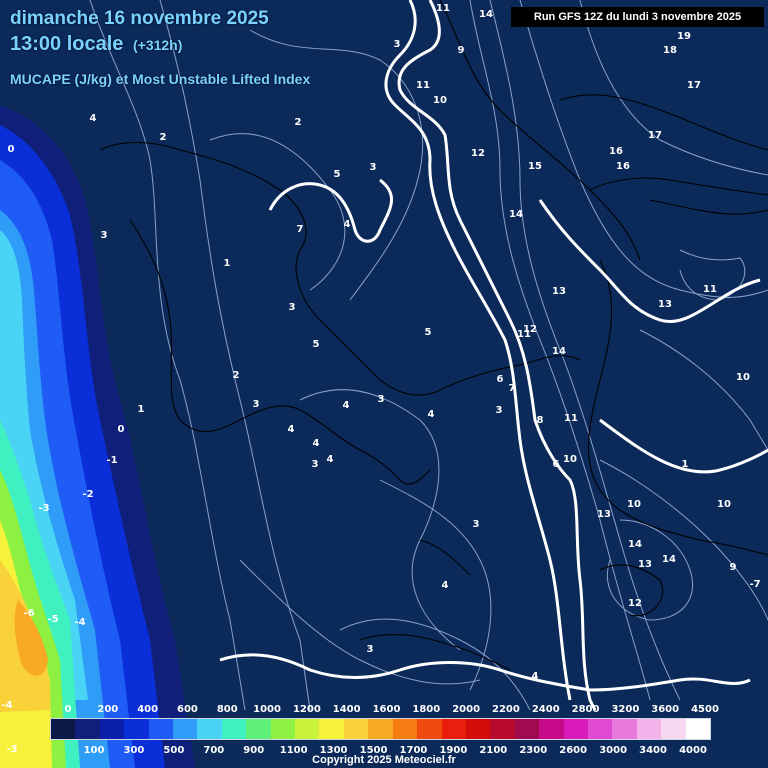 The width and height of the screenshot is (768, 768). What do you see at coordinates (754, 584) in the screenshot?
I see `lifted-index-label: -7` at bounding box center [754, 584].